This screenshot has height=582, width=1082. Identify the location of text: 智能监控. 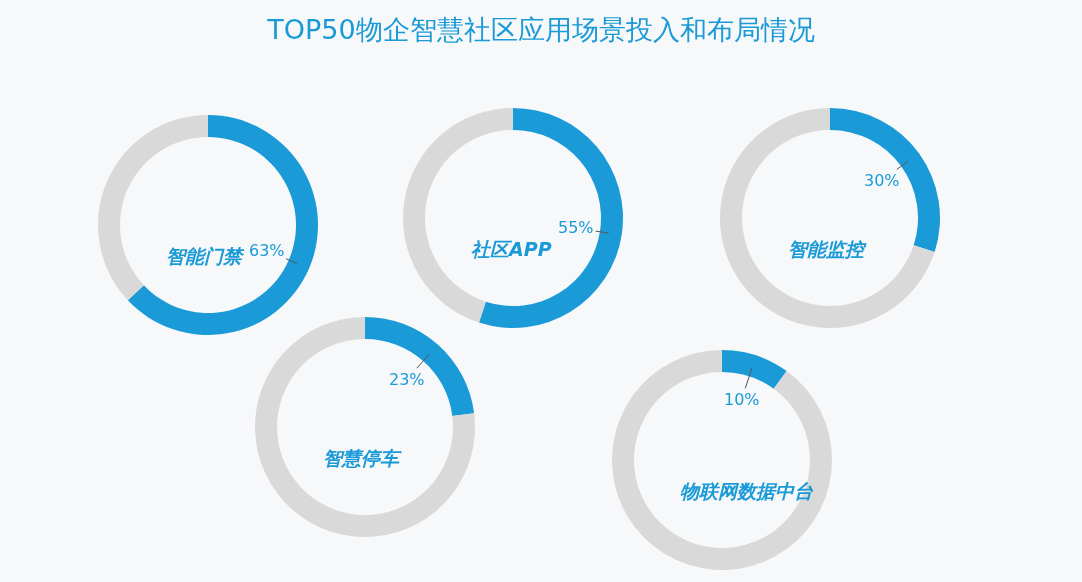
(827, 249).